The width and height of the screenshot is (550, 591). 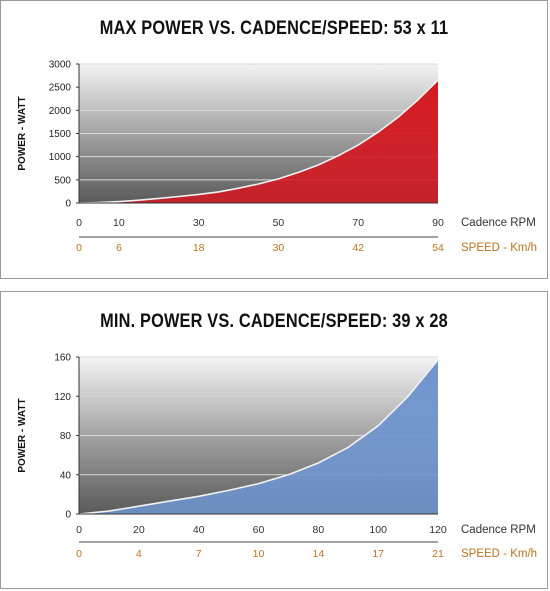 I want to click on cadence-tick-label: 120, so click(x=438, y=530).